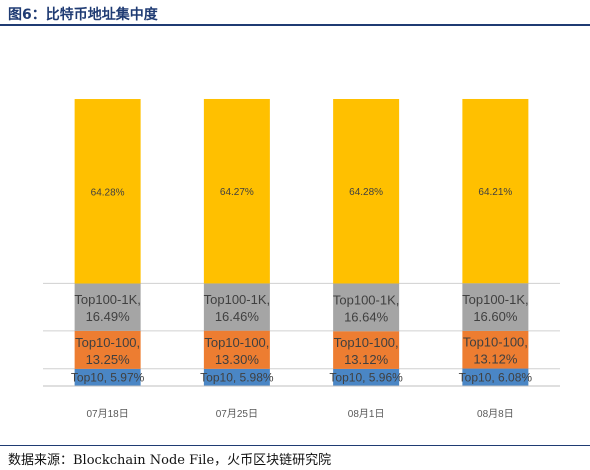  What do you see at coordinates (108, 316) in the screenshot?
I see `data-label: 16.49%` at bounding box center [108, 316].